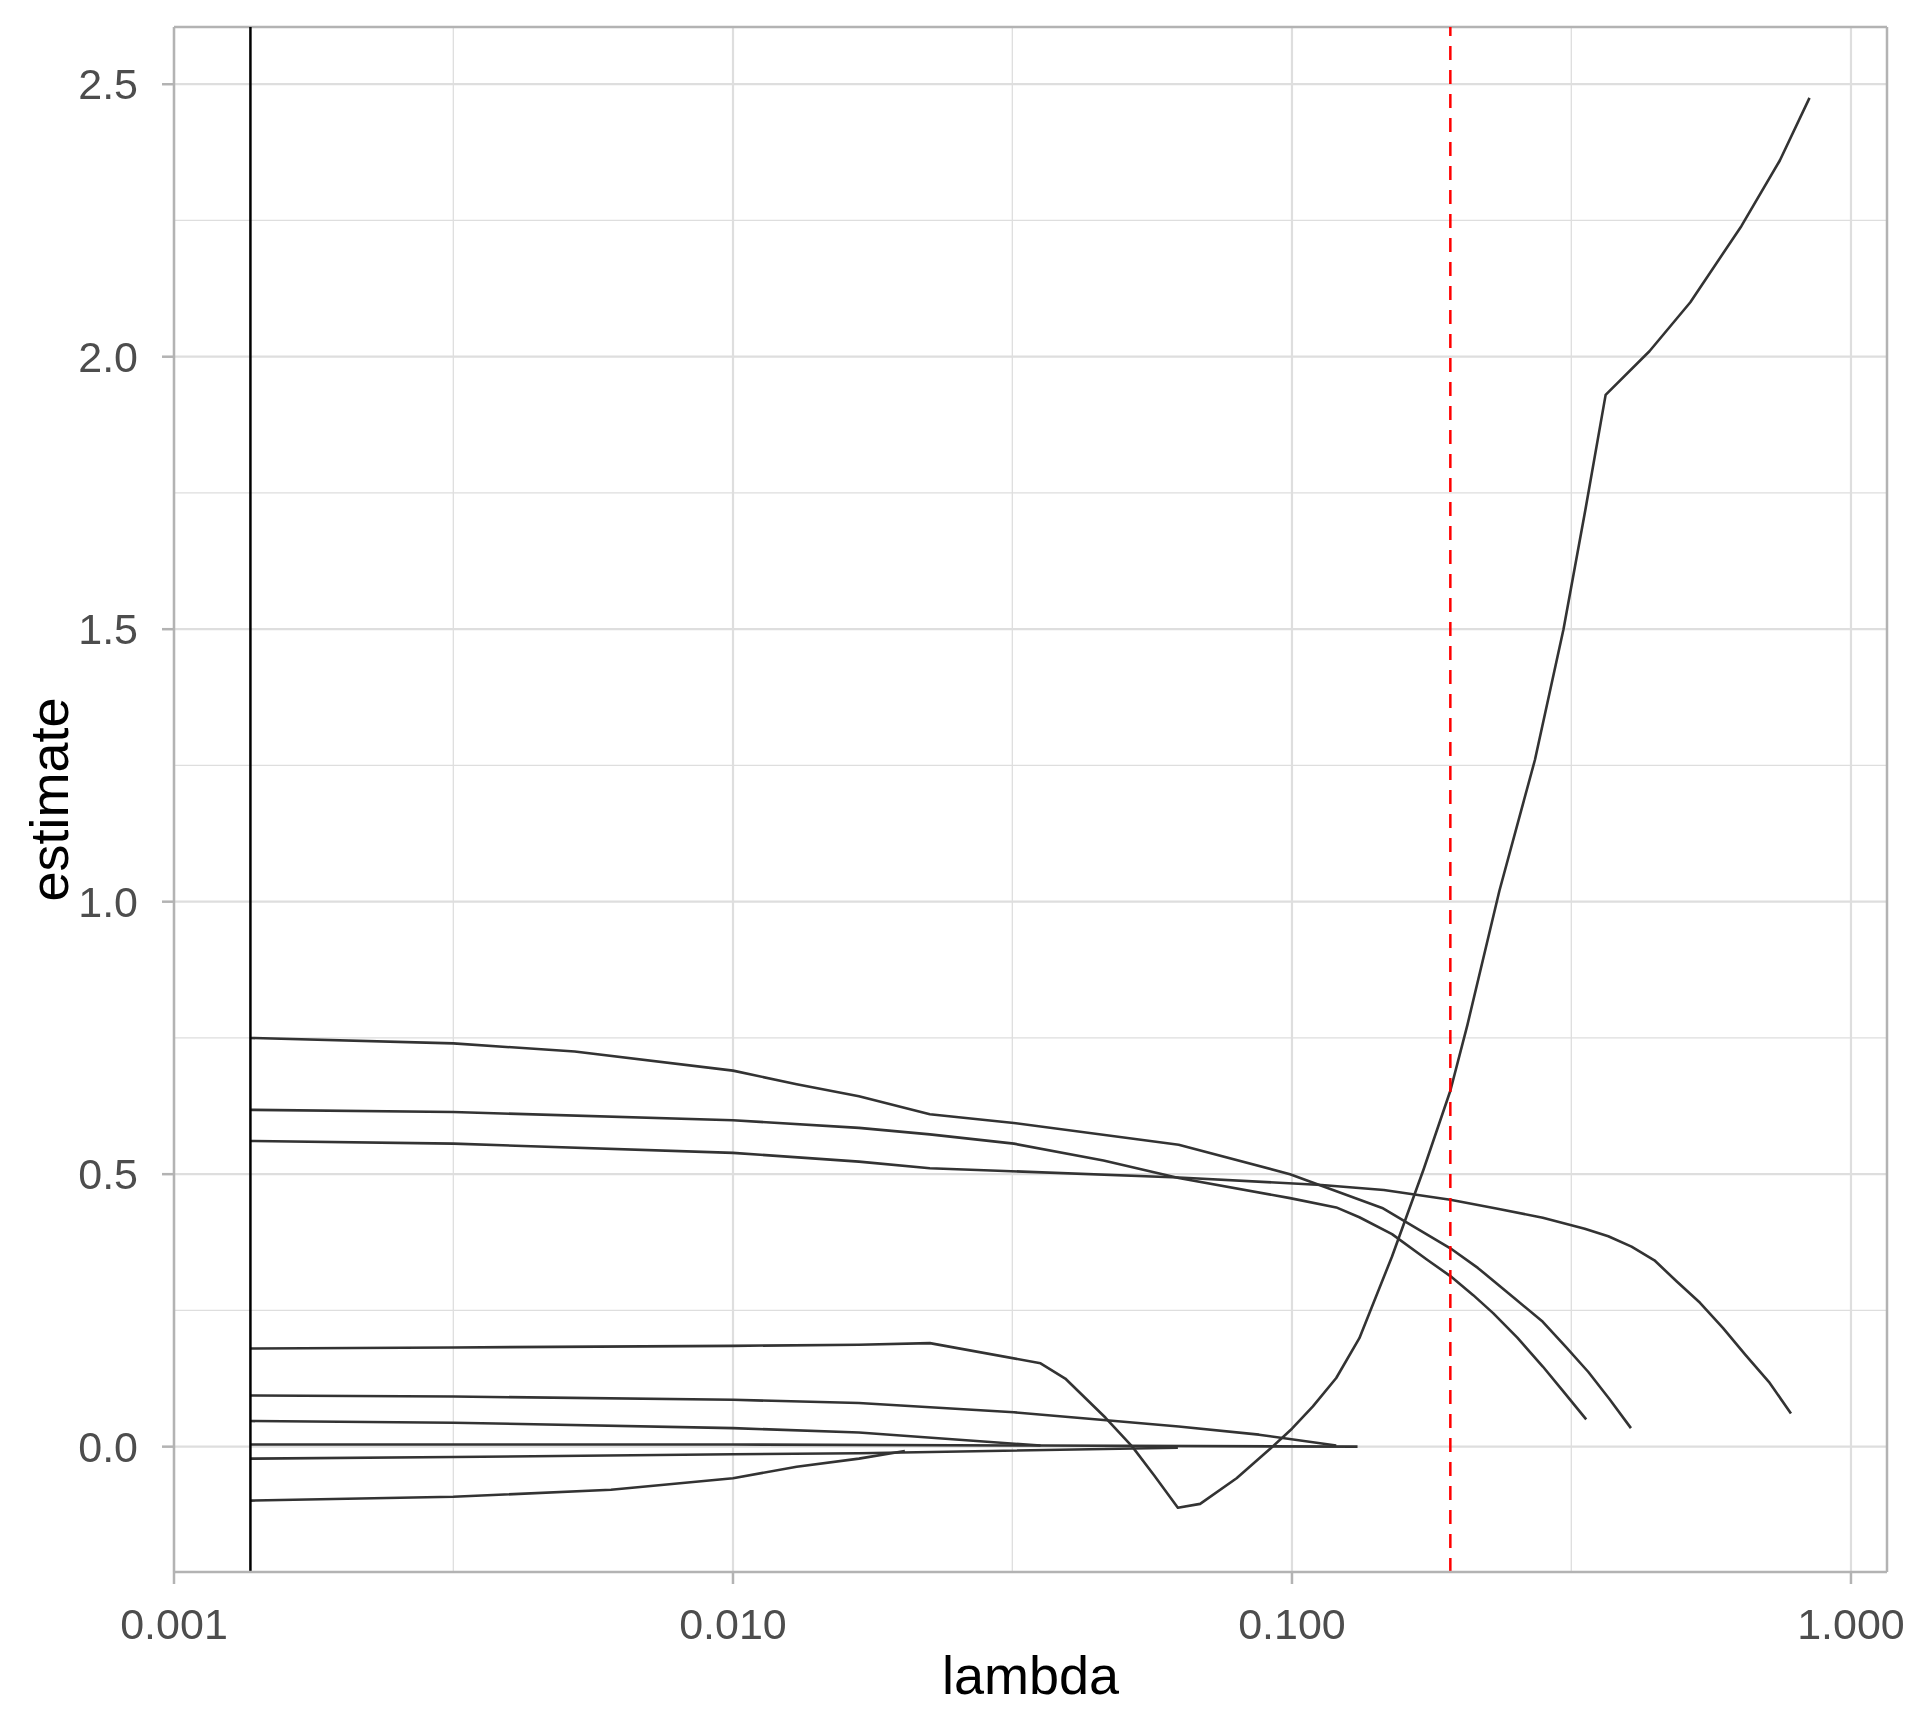 Image resolution: width=1920 pixels, height=1728 pixels. I want to click on x-tick-label: 1.000, so click(1851, 1624).